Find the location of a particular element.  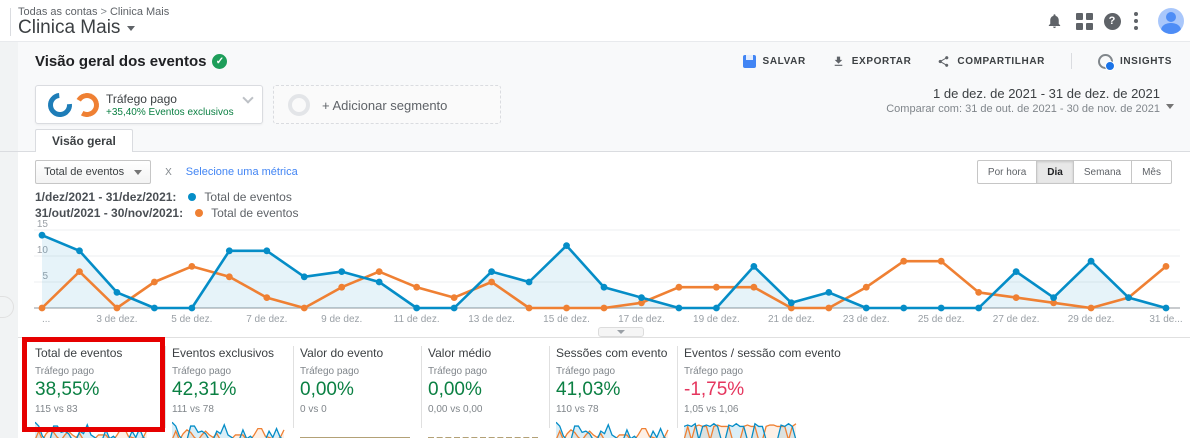

svg-text: 23 de dez. is located at coordinates (866, 319).